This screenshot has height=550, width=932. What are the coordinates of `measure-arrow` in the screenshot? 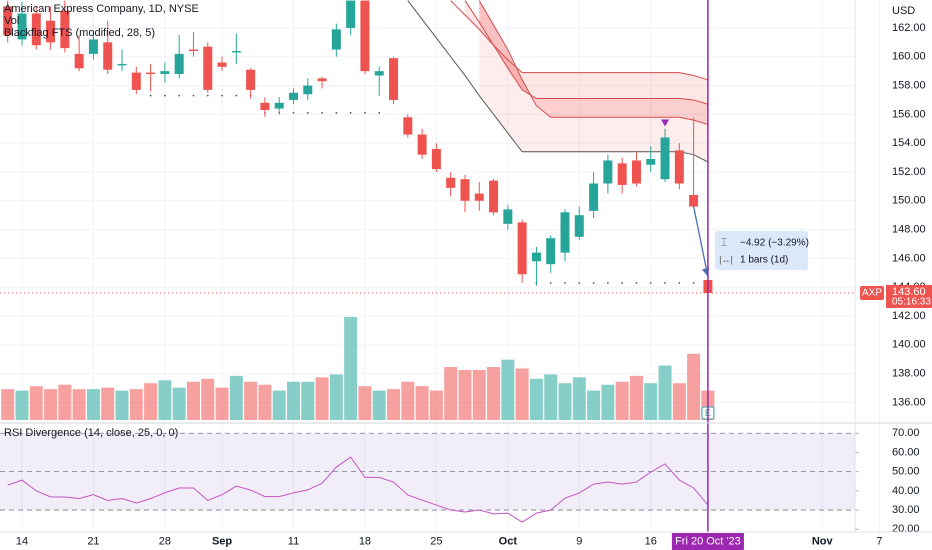 It's located at (700, 241).